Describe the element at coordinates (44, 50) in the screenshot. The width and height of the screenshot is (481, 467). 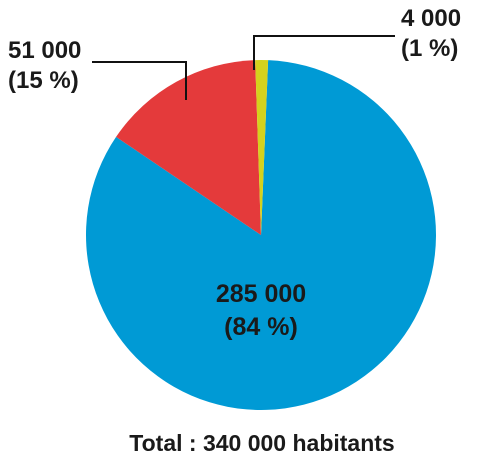
I see `slice-value-label-51000: 51 000` at that location.